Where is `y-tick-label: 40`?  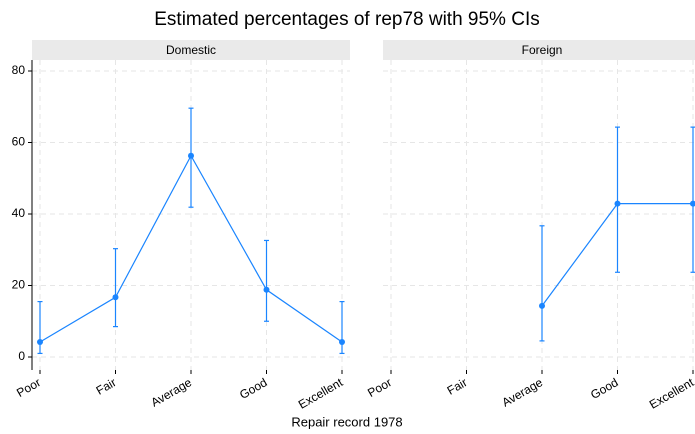
y-tick-label: 40 is located at coordinates (19, 213).